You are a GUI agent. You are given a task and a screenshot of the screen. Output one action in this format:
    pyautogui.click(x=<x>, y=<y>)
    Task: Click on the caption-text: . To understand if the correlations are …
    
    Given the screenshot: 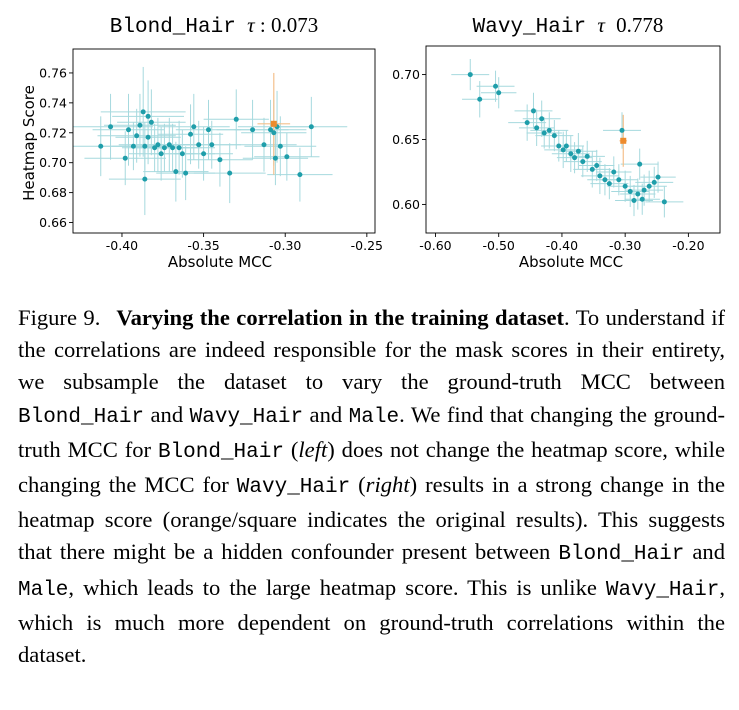 What is the action you would take?
    pyautogui.click(x=371, y=350)
    